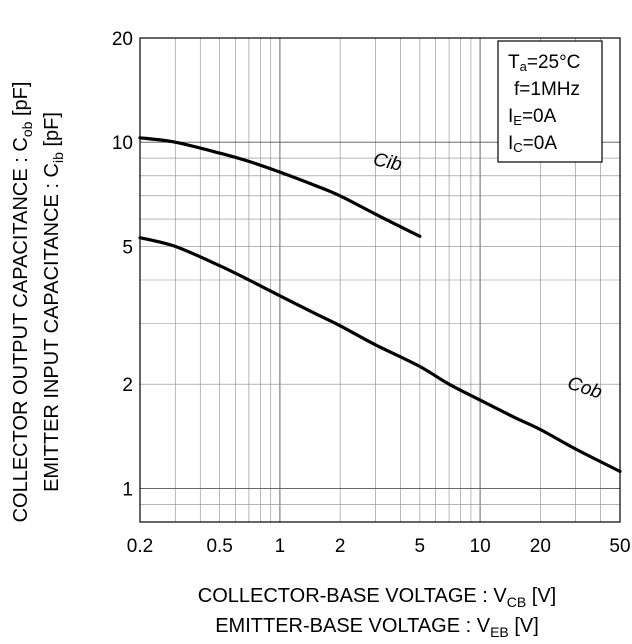  What do you see at coordinates (127, 247) in the screenshot?
I see `y-tick-label: 5` at bounding box center [127, 247].